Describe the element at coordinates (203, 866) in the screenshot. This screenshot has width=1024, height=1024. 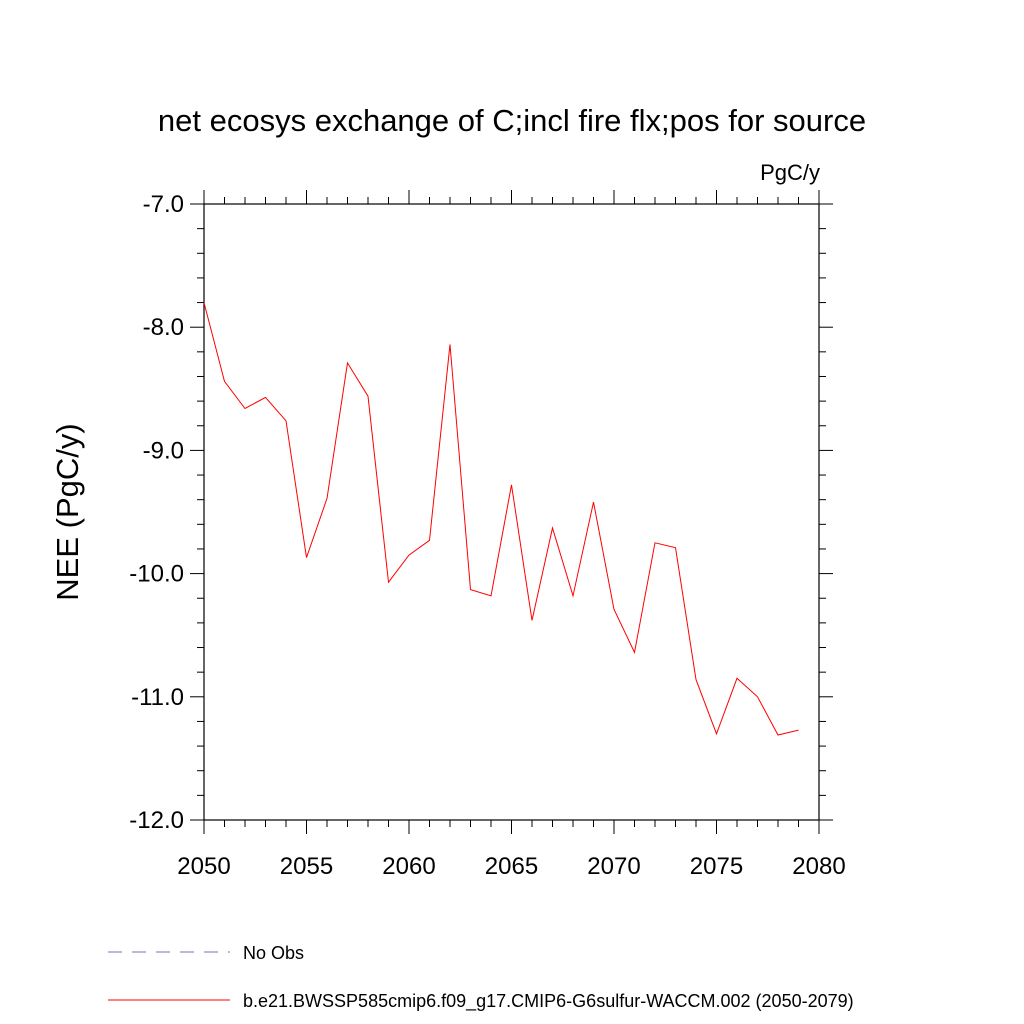
I see `x-tick-label: 2050` at that location.